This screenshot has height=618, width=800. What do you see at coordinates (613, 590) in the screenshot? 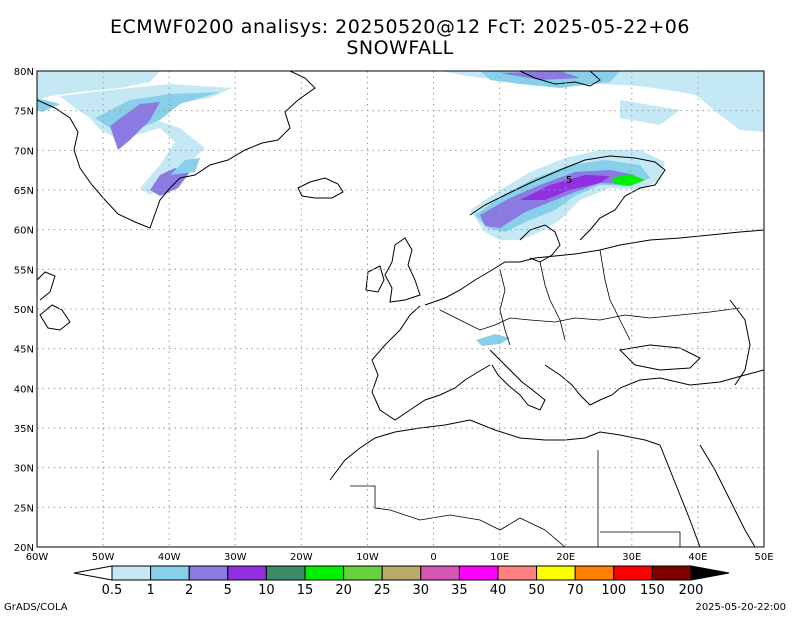
I see `colorbar-label: 100` at bounding box center [613, 590].